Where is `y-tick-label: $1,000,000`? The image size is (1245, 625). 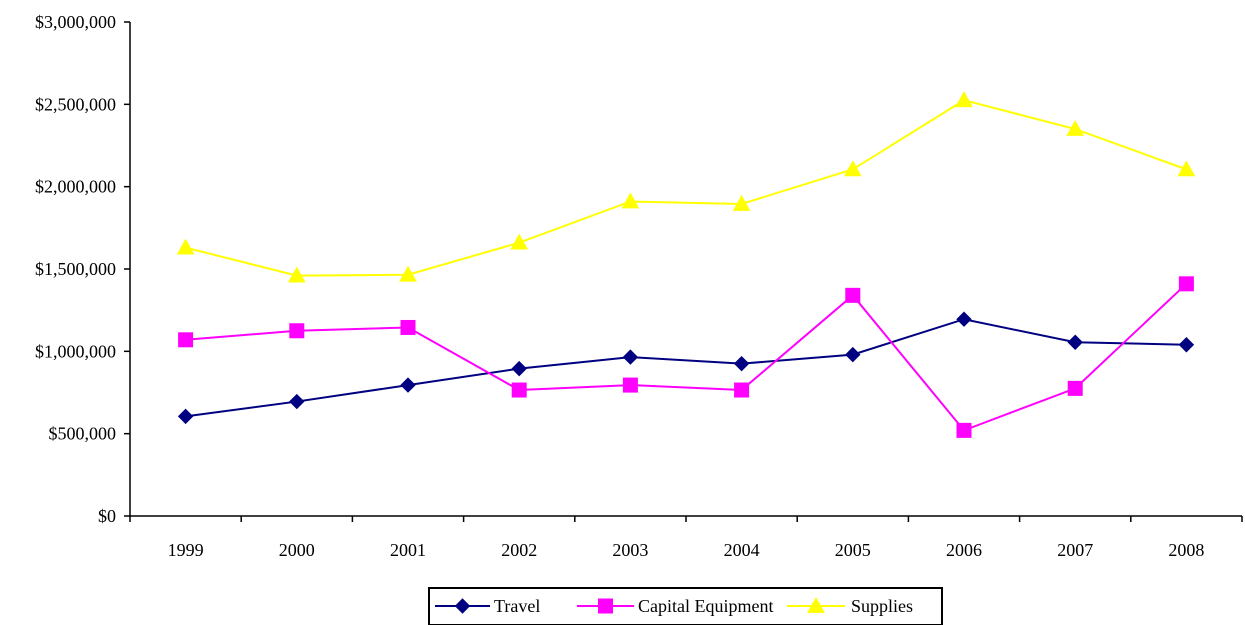
y-tick-label: $1,000,000 is located at coordinates (75, 351).